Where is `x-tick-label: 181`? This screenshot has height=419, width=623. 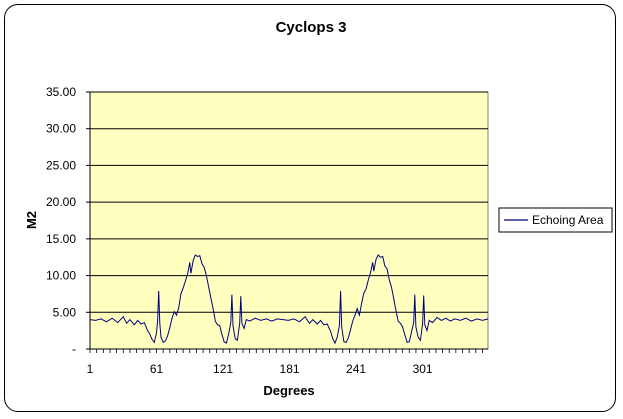
x-tick-label: 181 is located at coordinates (290, 369).